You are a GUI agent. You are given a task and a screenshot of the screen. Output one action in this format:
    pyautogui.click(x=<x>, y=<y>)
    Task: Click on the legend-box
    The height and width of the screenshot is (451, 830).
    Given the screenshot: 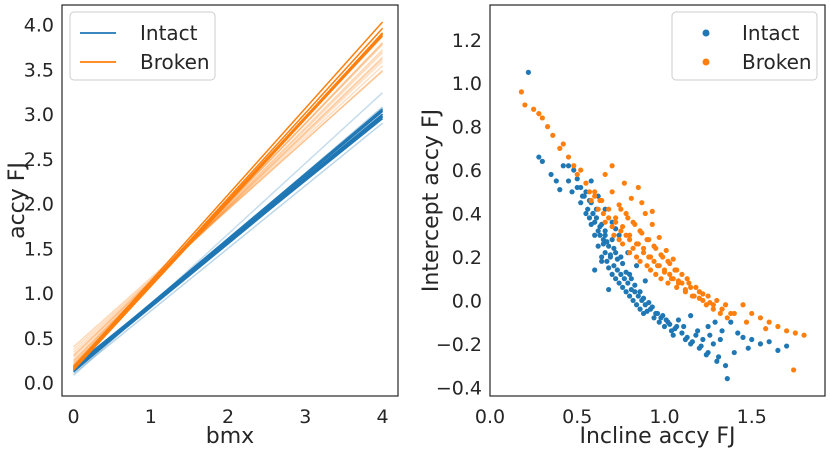 What is the action you would take?
    pyautogui.click(x=142, y=46)
    